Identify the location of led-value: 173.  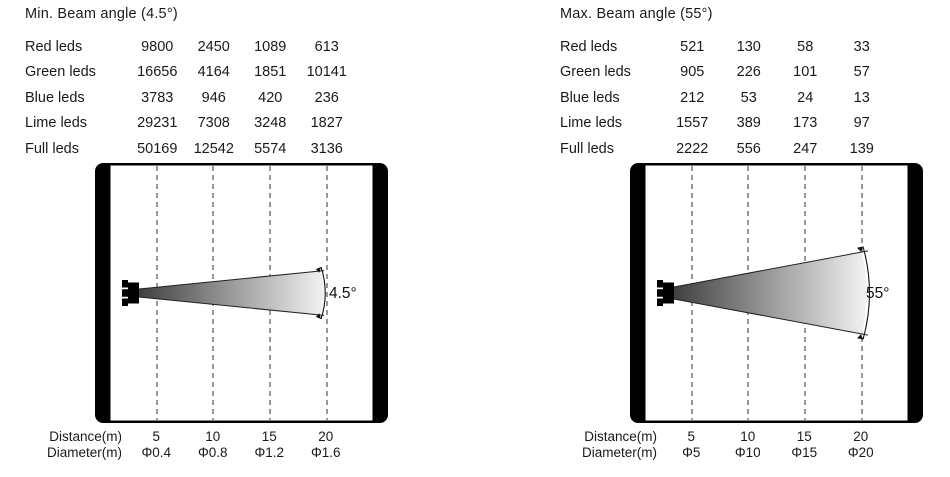
(805, 123).